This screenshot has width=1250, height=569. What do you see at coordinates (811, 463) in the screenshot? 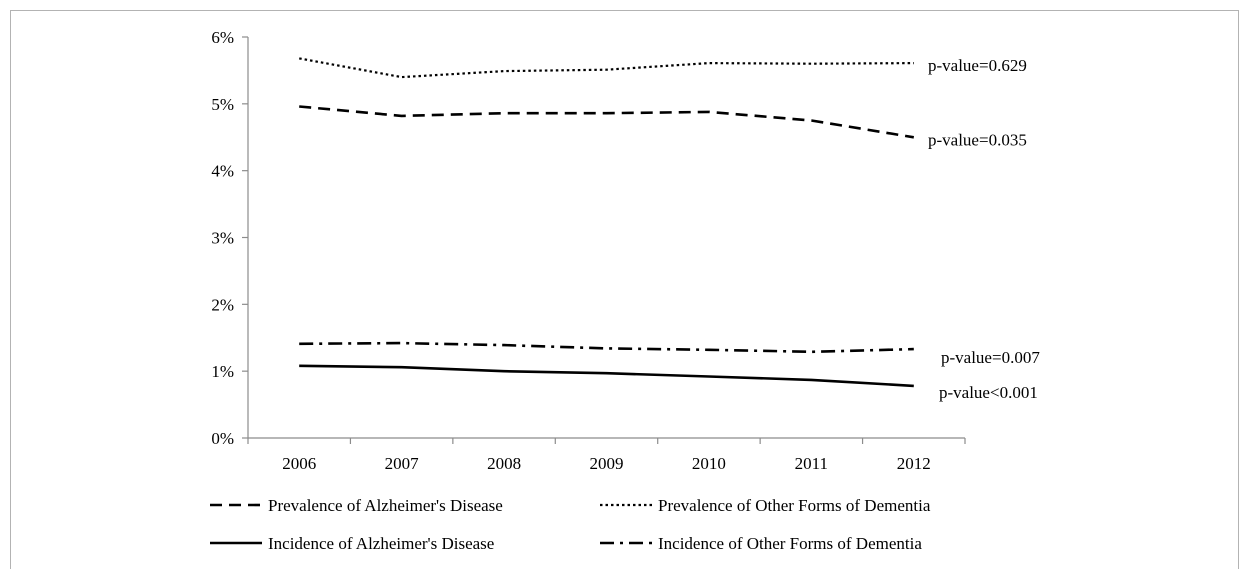
I see `x-tick-label: 2011` at bounding box center [811, 463].